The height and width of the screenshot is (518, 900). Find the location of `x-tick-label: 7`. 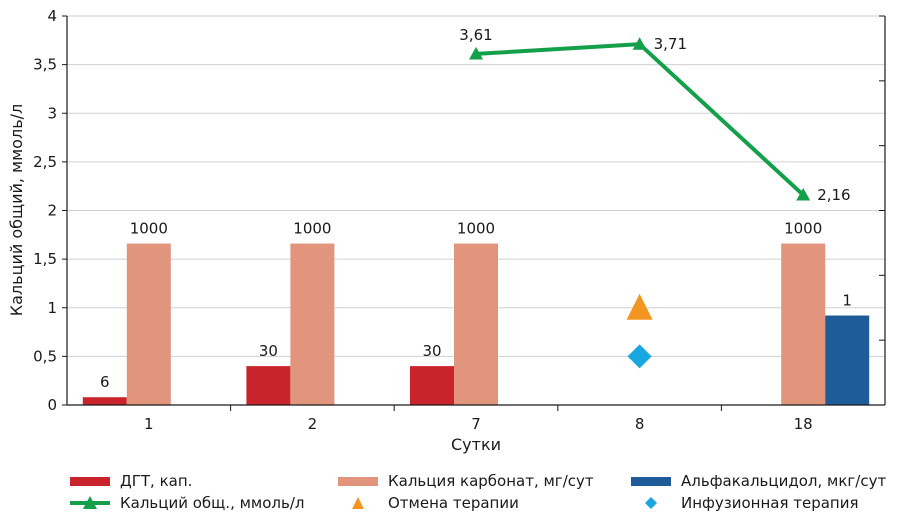

x-tick-label: 7 is located at coordinates (476, 424).